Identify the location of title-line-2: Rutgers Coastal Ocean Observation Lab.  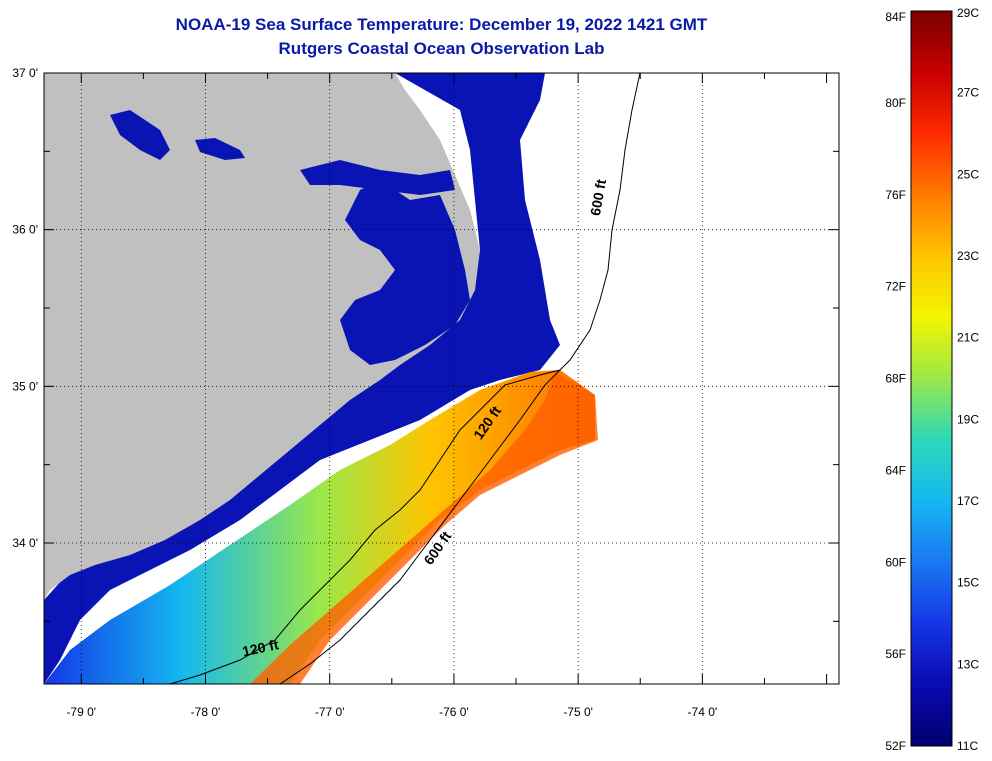
(441, 48).